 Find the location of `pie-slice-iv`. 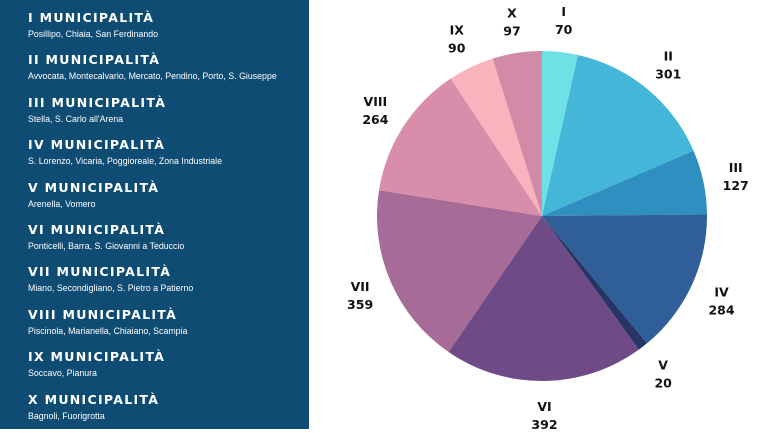

pie-slice-iv is located at coordinates (624, 279).